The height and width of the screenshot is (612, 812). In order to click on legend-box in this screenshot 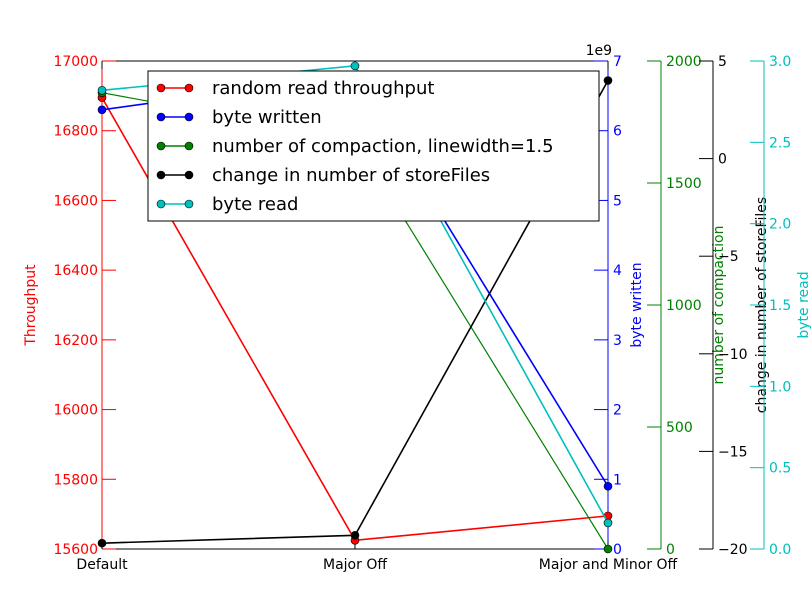, I will do `click(373, 146)`.